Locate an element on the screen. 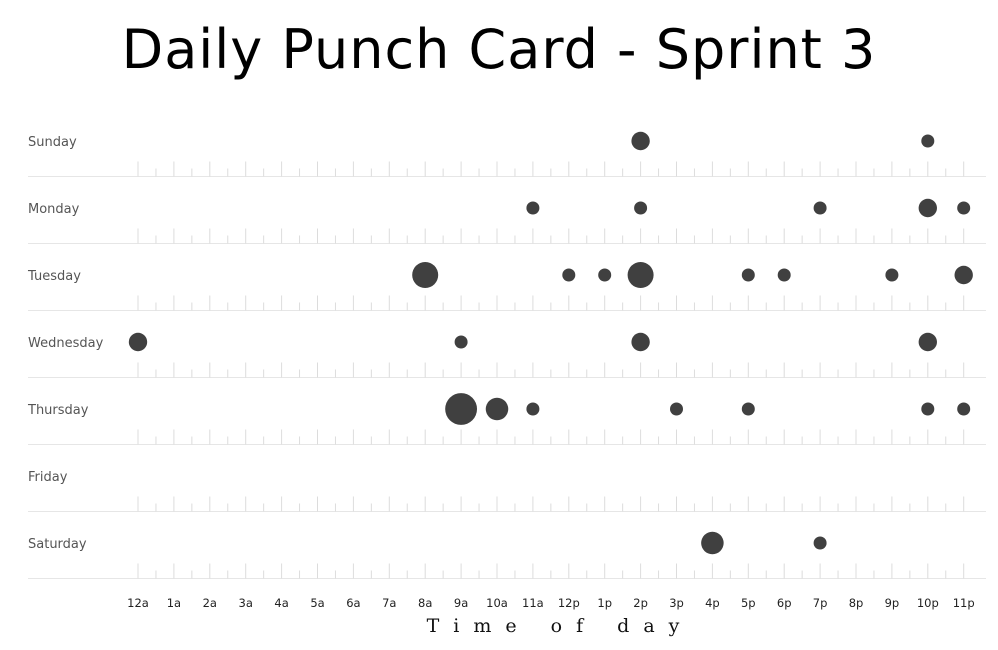 Image resolution: width=998 pixels, height=650 pixels. x-axis-title: Time of day is located at coordinates (560, 626).